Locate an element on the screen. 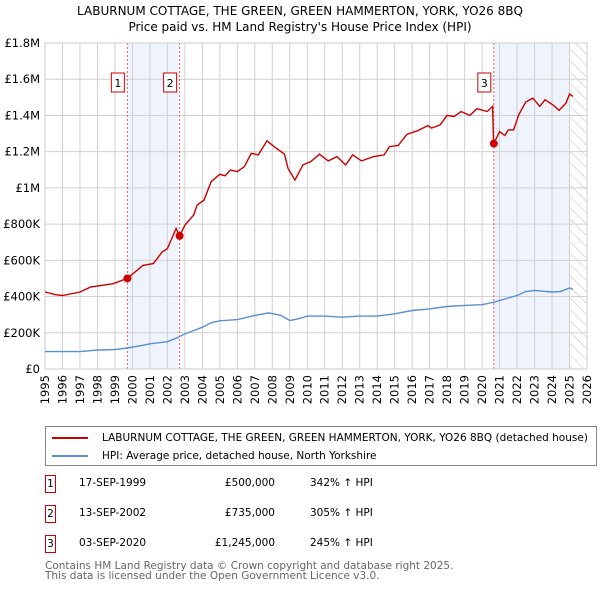 This screenshot has width=600, height=590. sale-number-badge: 3 is located at coordinates (50, 544).